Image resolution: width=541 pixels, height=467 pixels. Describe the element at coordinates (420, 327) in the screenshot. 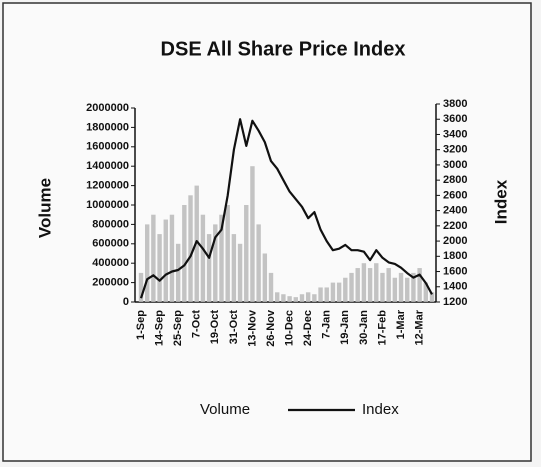

I see `x-tick-label: 12-Mar` at that location.